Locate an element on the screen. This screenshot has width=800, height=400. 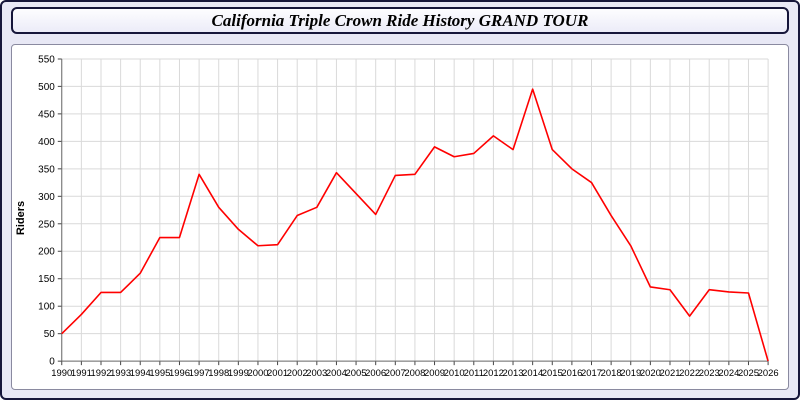
x-tick-label: 1994 is located at coordinates (140, 373).